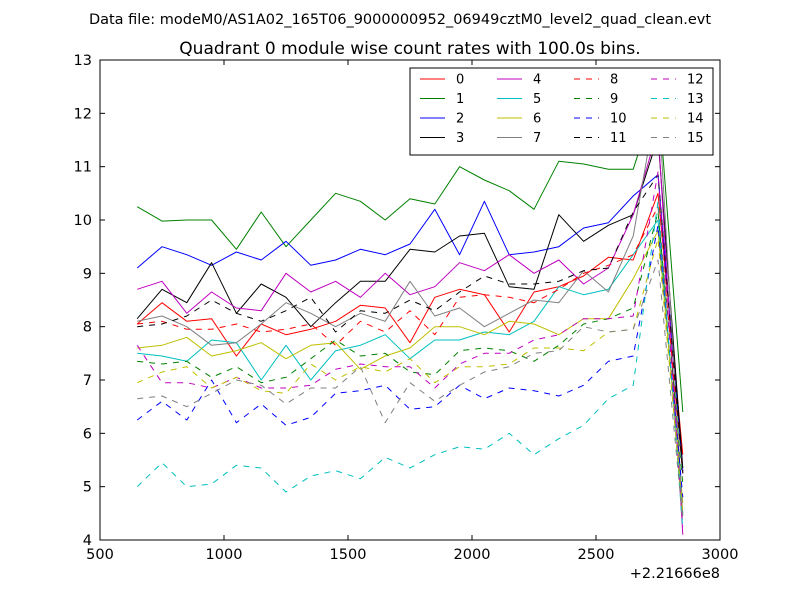 The width and height of the screenshot is (800, 600). I want to click on y-tick-label: 5, so click(87, 488).